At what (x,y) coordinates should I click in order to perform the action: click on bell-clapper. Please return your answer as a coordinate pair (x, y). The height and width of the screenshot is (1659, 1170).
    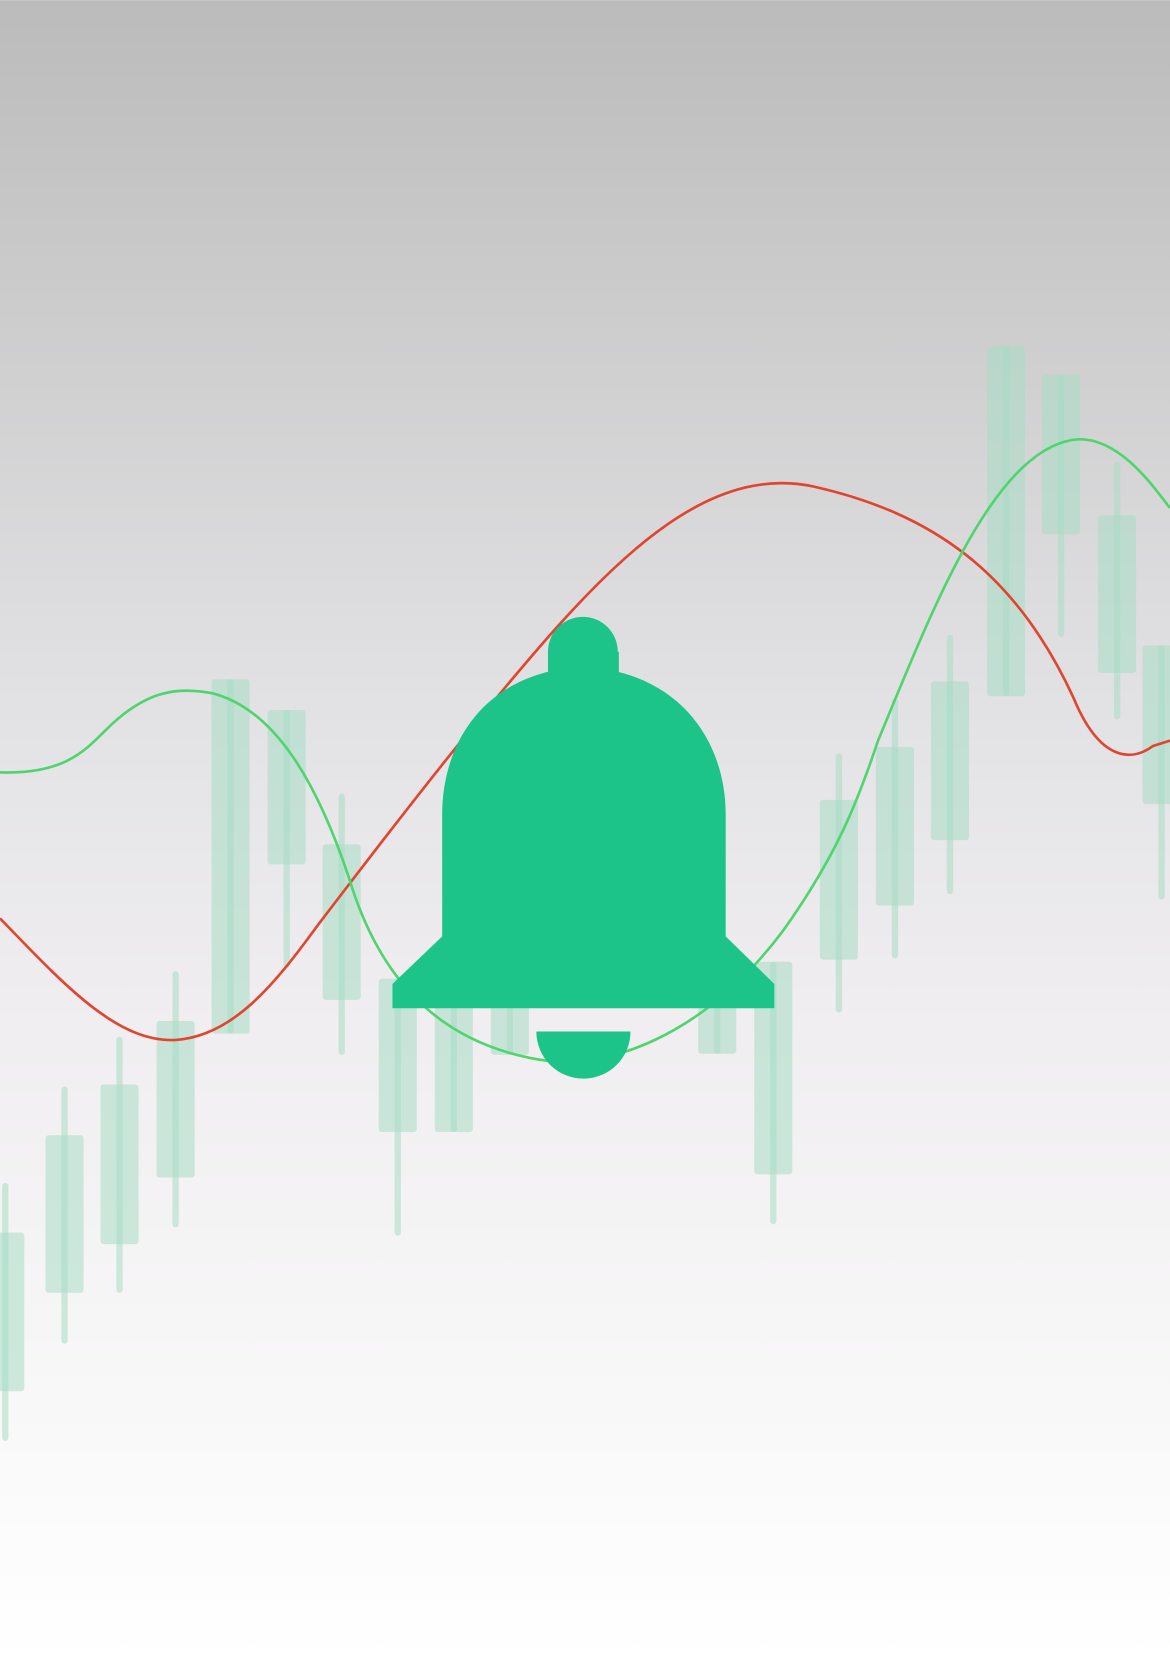
    Looking at the image, I should click on (583, 1055).